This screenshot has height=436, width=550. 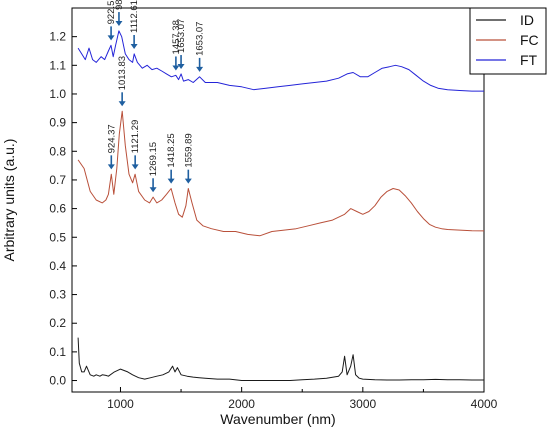 I want to click on y-tick-label: 0.9, so click(x=57, y=123).